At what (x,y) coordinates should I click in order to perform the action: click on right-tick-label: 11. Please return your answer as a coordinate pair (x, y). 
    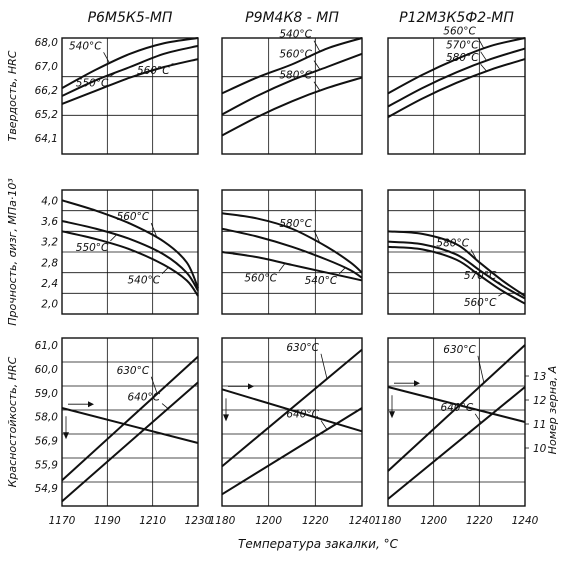
    Looking at the image, I should click on (539, 425).